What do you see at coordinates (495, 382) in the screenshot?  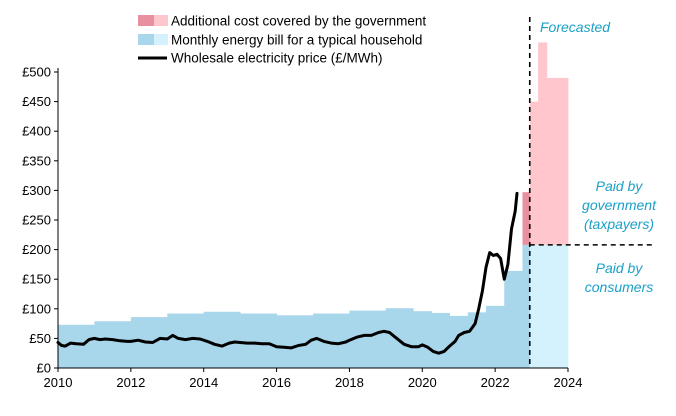 I see `x-tick-label: 2022` at bounding box center [495, 382].